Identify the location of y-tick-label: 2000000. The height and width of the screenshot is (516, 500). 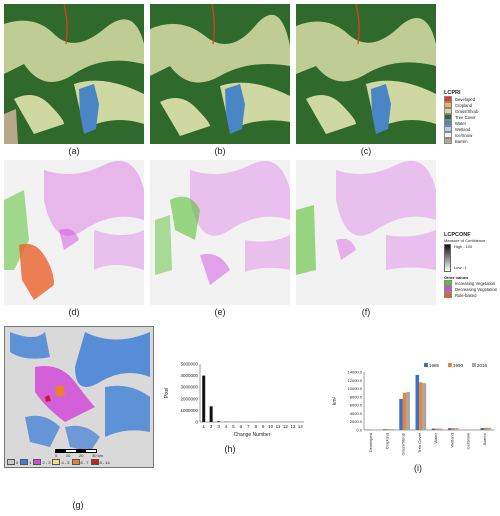
(189, 398).